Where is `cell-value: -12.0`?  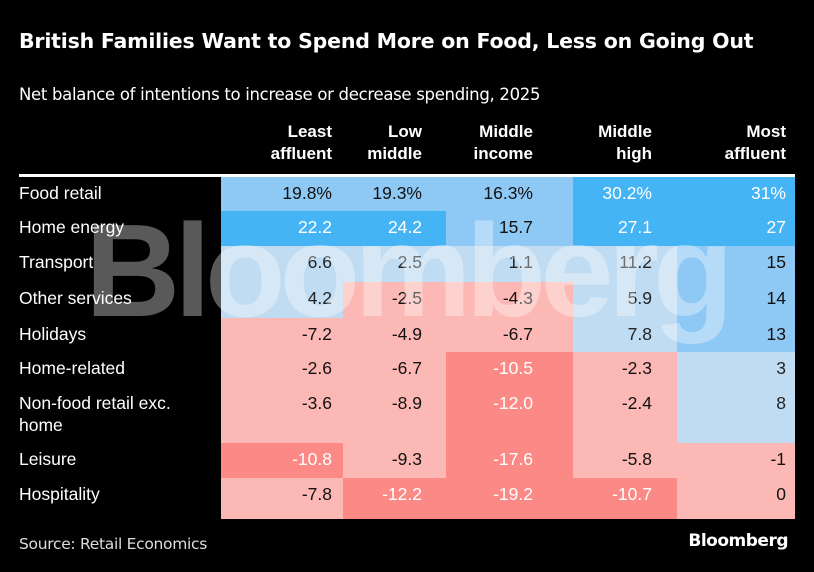
cell-value: -12.0 is located at coordinates (513, 403).